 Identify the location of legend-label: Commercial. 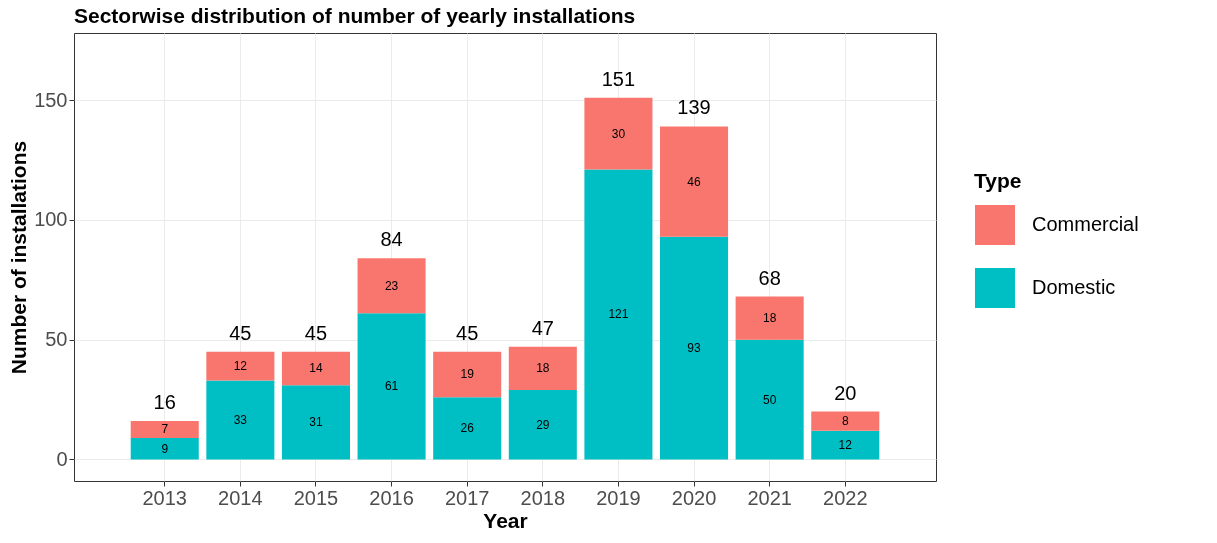
(1085, 224).